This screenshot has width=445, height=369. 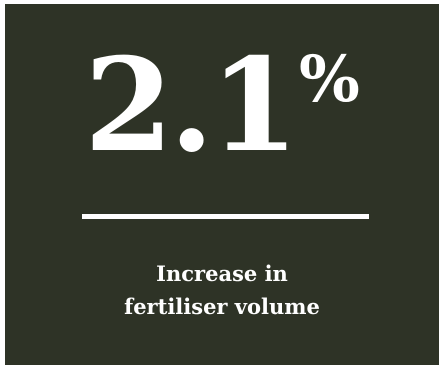 What do you see at coordinates (222, 273) in the screenshot?
I see `caption-line-1: Increase in` at bounding box center [222, 273].